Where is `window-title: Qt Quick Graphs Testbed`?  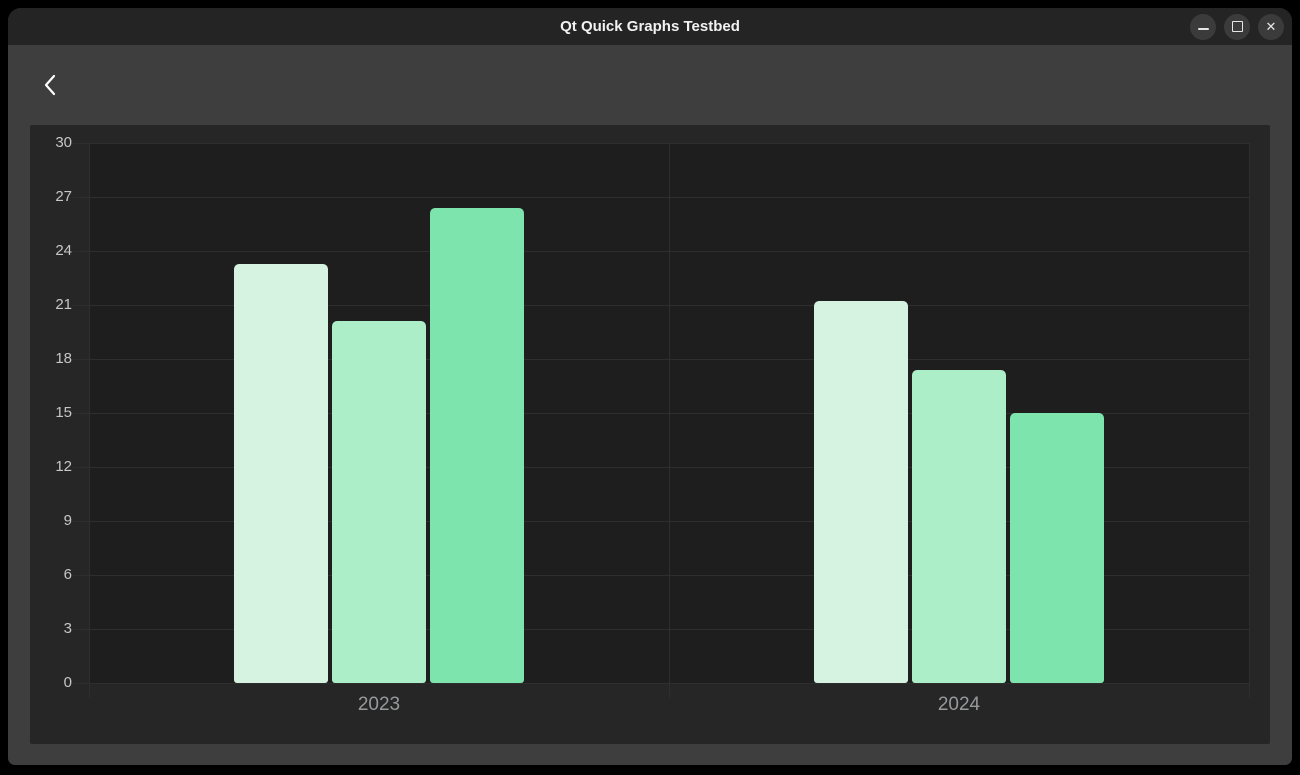
window-title: Qt Quick Graphs Testbed is located at coordinates (650, 26).